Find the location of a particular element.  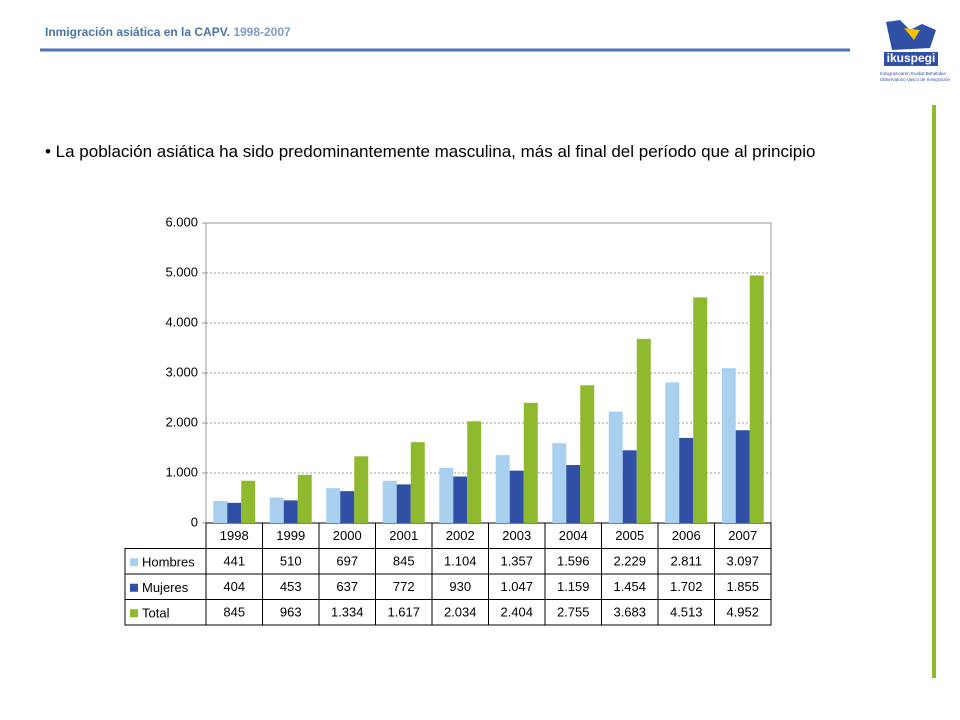

legend-label: Hombres is located at coordinates (168, 562).